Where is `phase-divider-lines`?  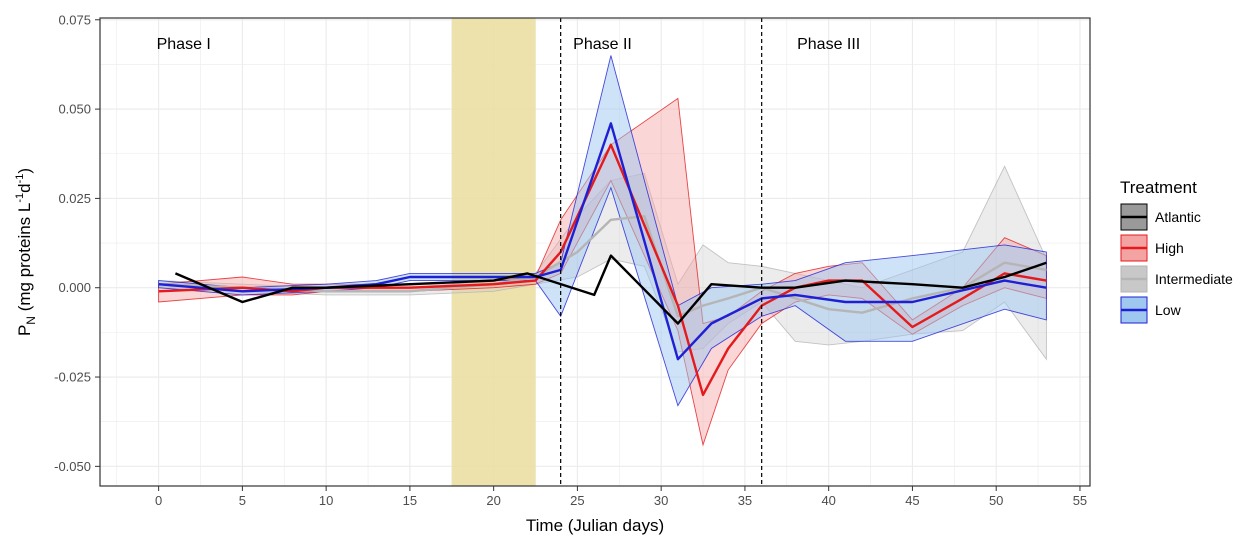
phase-divider-lines is located at coordinates (661, 252).